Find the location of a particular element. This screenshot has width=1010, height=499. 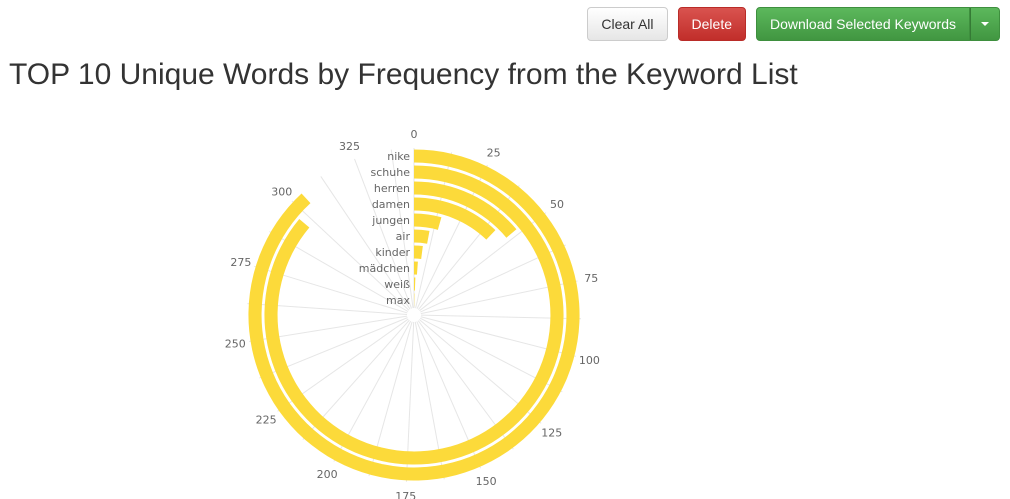

tick-label: 50 is located at coordinates (557, 204).